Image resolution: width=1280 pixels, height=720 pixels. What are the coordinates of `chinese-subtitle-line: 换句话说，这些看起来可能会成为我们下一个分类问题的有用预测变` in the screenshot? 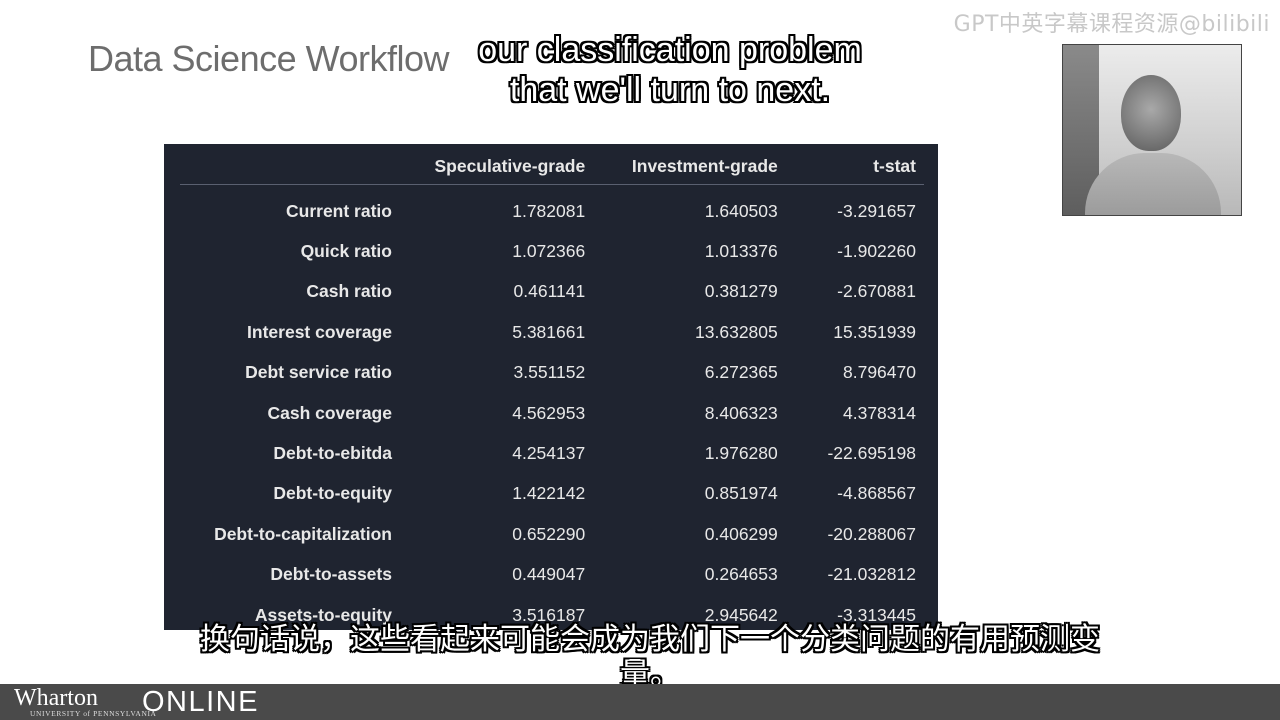 It's located at (650, 639).